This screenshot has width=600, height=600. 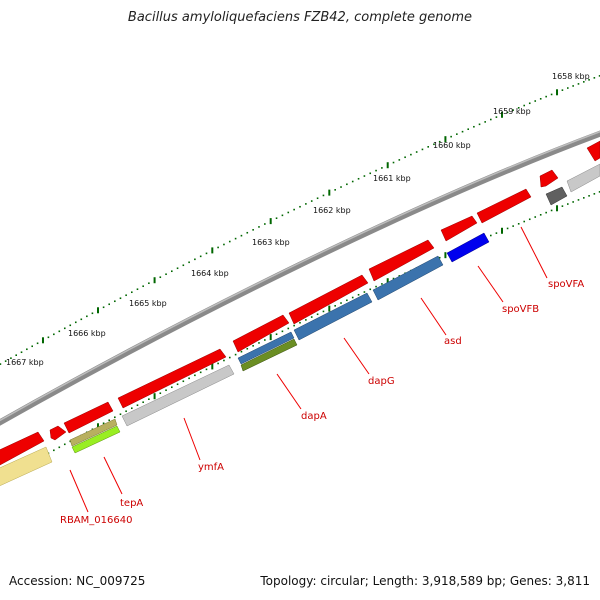 I want to click on cog-feature-dapa-blue, so click(x=266, y=348).